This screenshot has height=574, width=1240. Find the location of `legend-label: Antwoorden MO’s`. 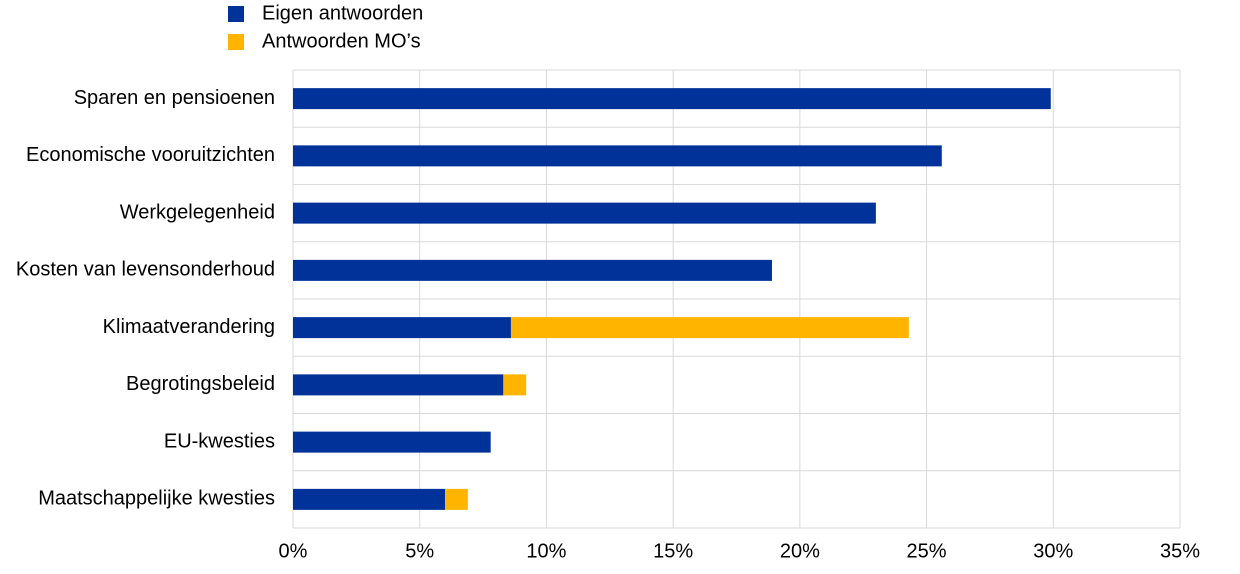

legend-label: Antwoorden MO’s is located at coordinates (341, 41).